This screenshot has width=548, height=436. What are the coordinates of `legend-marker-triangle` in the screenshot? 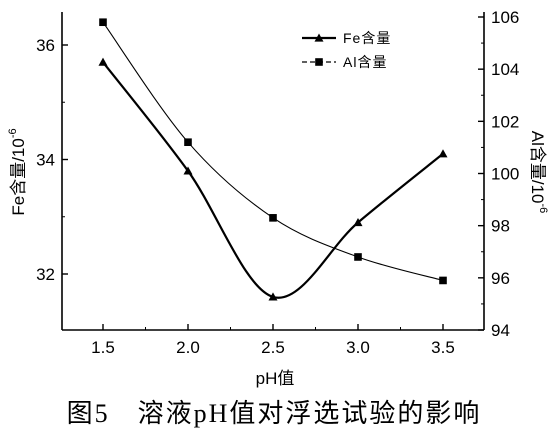 It's located at (319, 37).